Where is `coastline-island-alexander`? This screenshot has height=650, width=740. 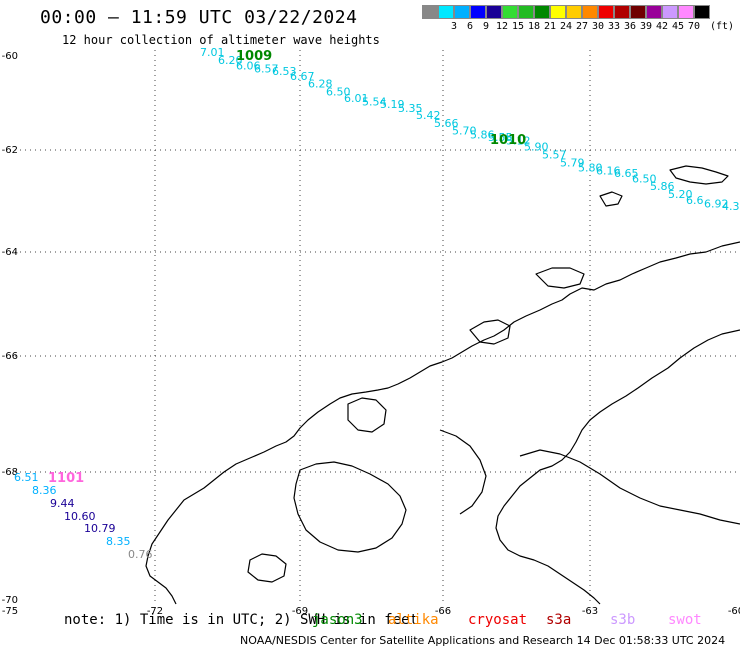
coastline-island-alexander is located at coordinates (350, 507).